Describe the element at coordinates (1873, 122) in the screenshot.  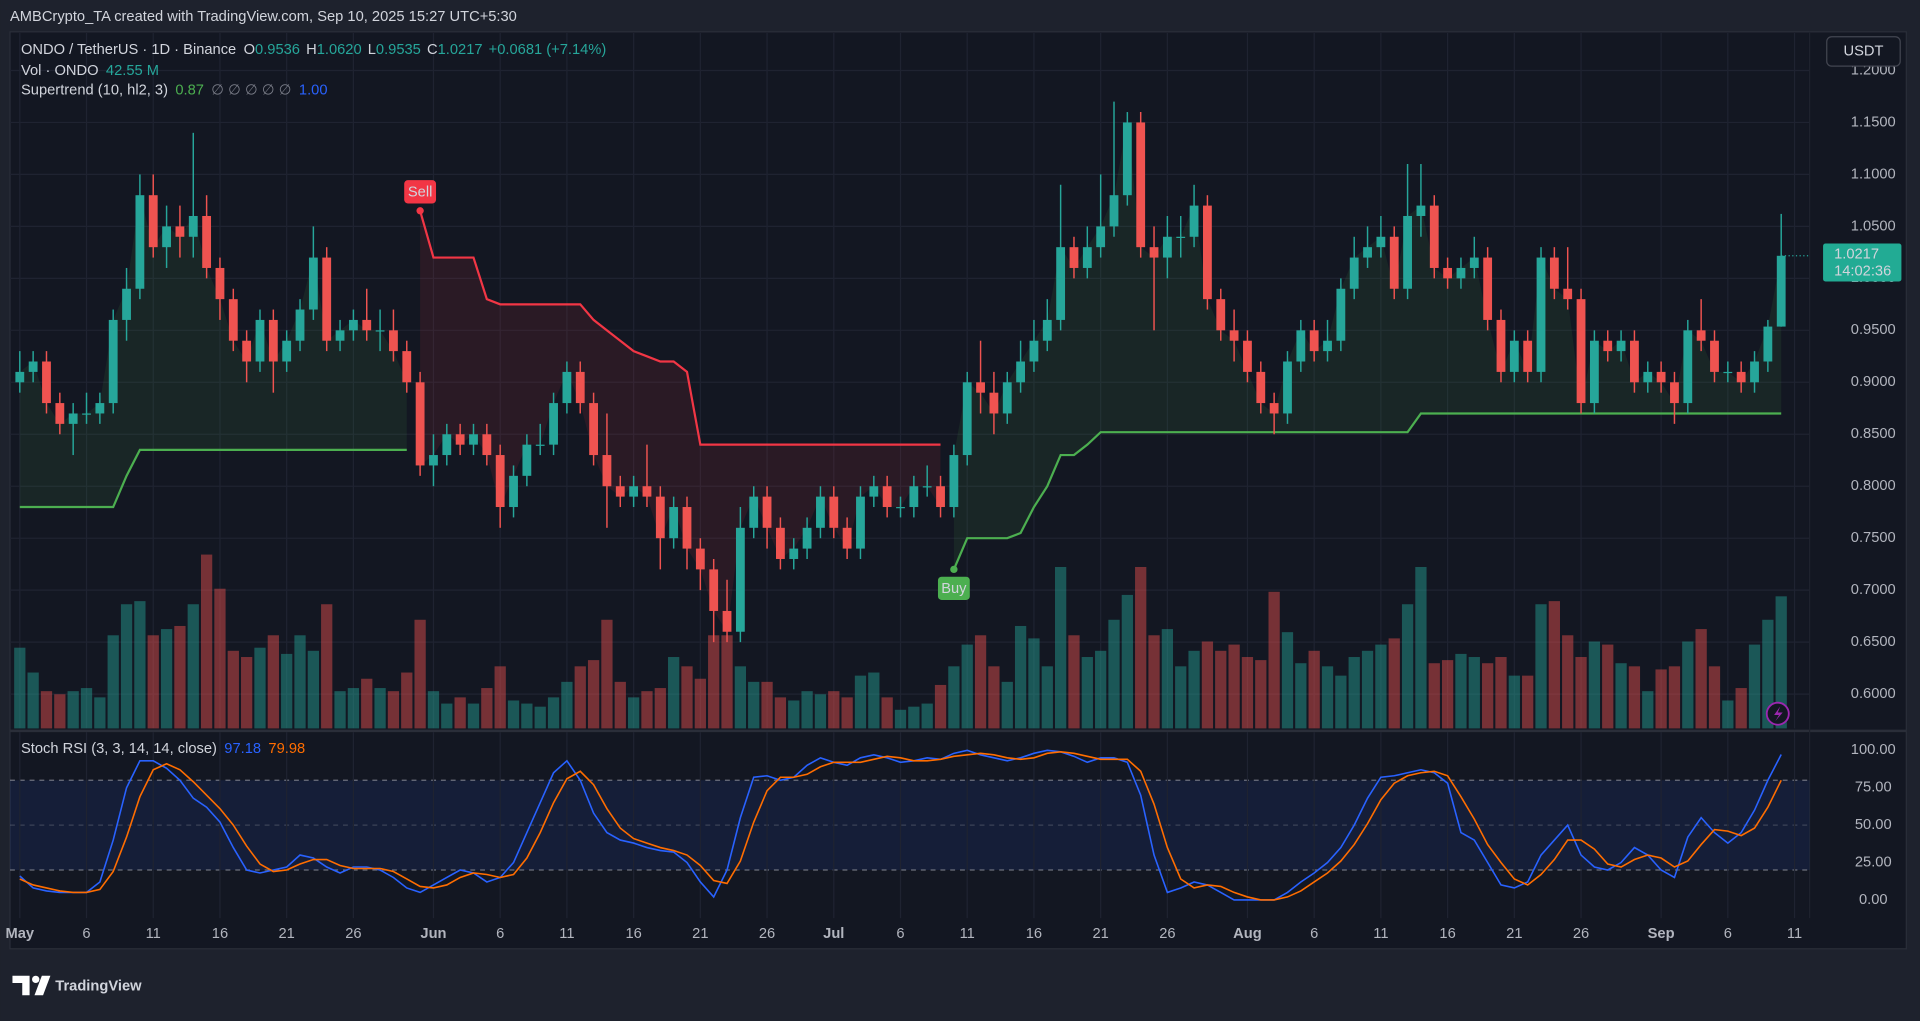
I see `y-tick-label: 1.1500` at that location.